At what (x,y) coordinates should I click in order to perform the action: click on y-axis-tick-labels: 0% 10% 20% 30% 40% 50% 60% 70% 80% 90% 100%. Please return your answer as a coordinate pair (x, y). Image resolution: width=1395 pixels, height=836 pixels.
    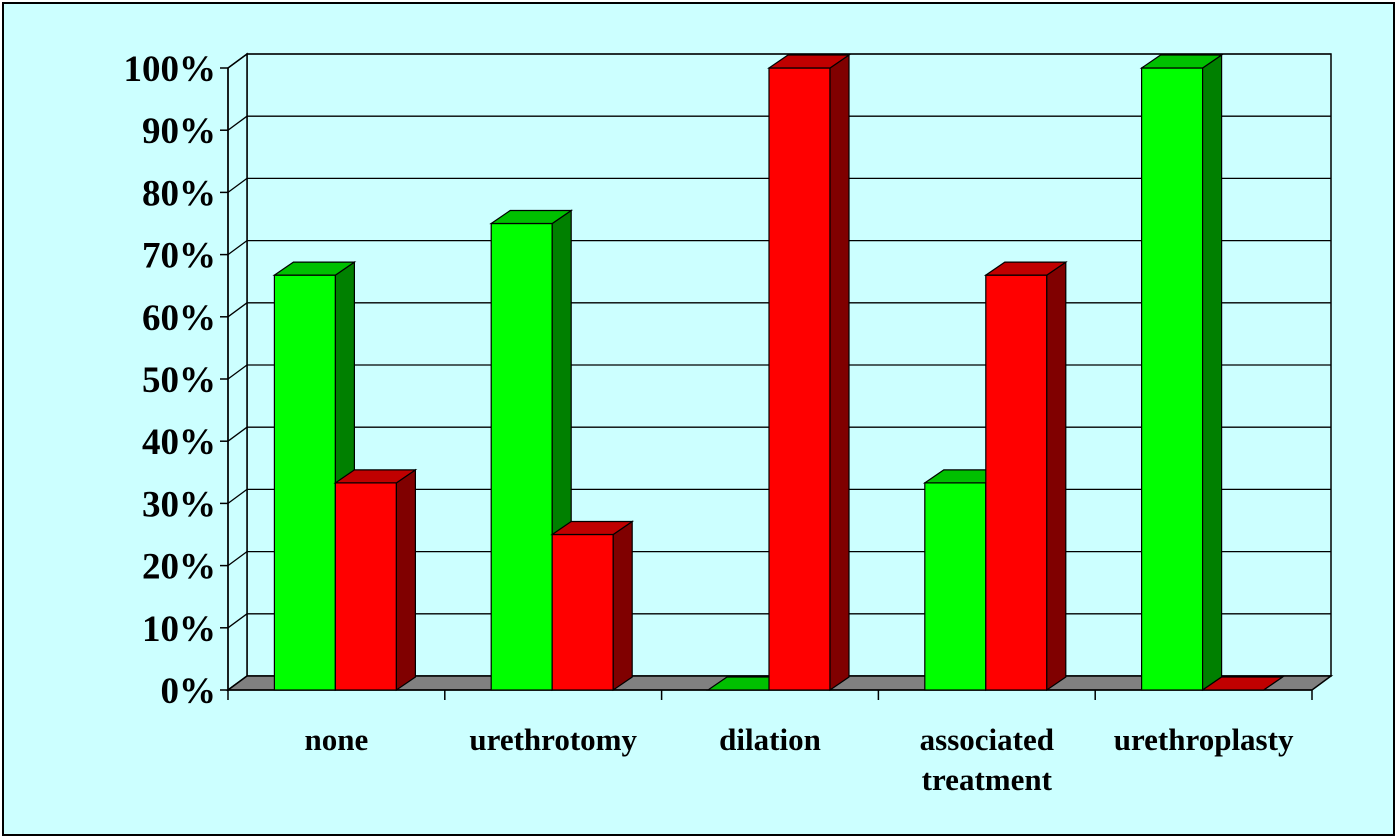
    Looking at the image, I should click on (170, 380).